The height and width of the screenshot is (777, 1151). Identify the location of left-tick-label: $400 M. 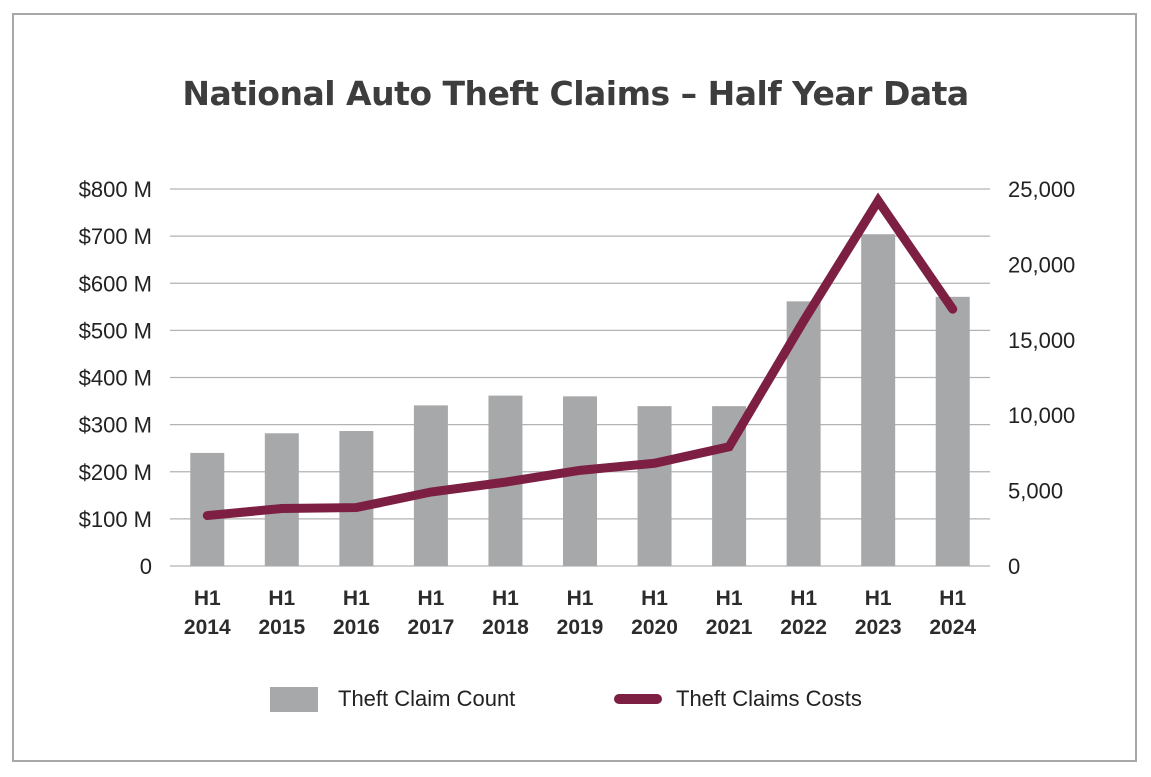
(115, 378).